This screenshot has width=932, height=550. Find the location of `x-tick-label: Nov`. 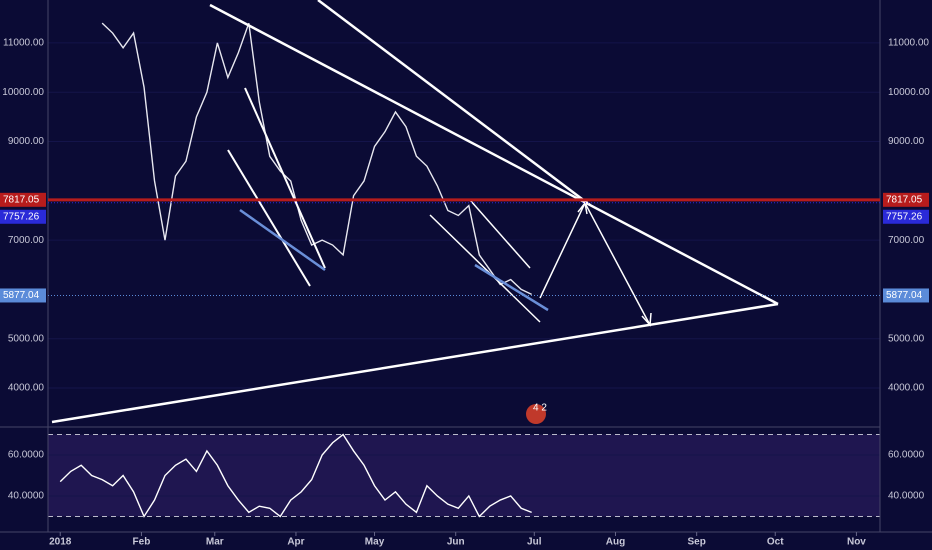

x-tick-label: Nov is located at coordinates (856, 542).